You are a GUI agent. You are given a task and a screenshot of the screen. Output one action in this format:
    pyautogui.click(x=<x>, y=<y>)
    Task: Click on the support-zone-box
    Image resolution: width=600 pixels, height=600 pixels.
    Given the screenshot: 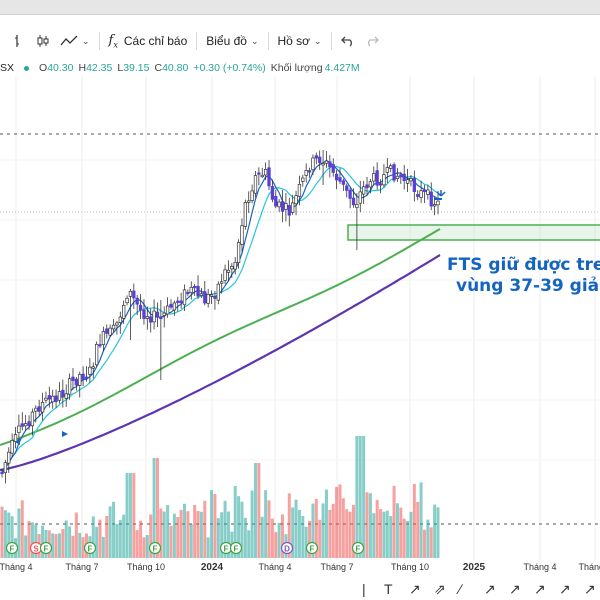 What is the action you would take?
    pyautogui.click(x=473, y=232)
    